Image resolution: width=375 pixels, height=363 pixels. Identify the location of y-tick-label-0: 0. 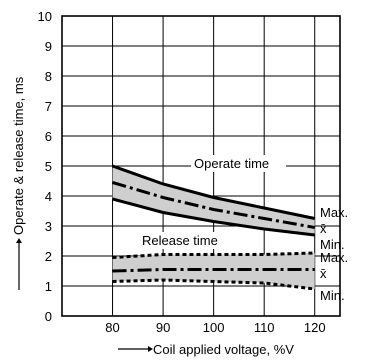
(48, 316).